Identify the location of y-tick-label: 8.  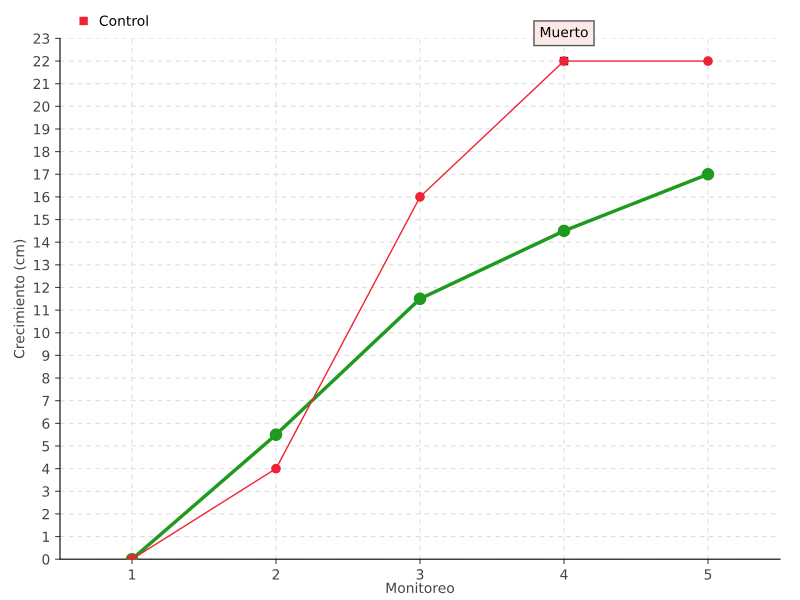
(46, 378).